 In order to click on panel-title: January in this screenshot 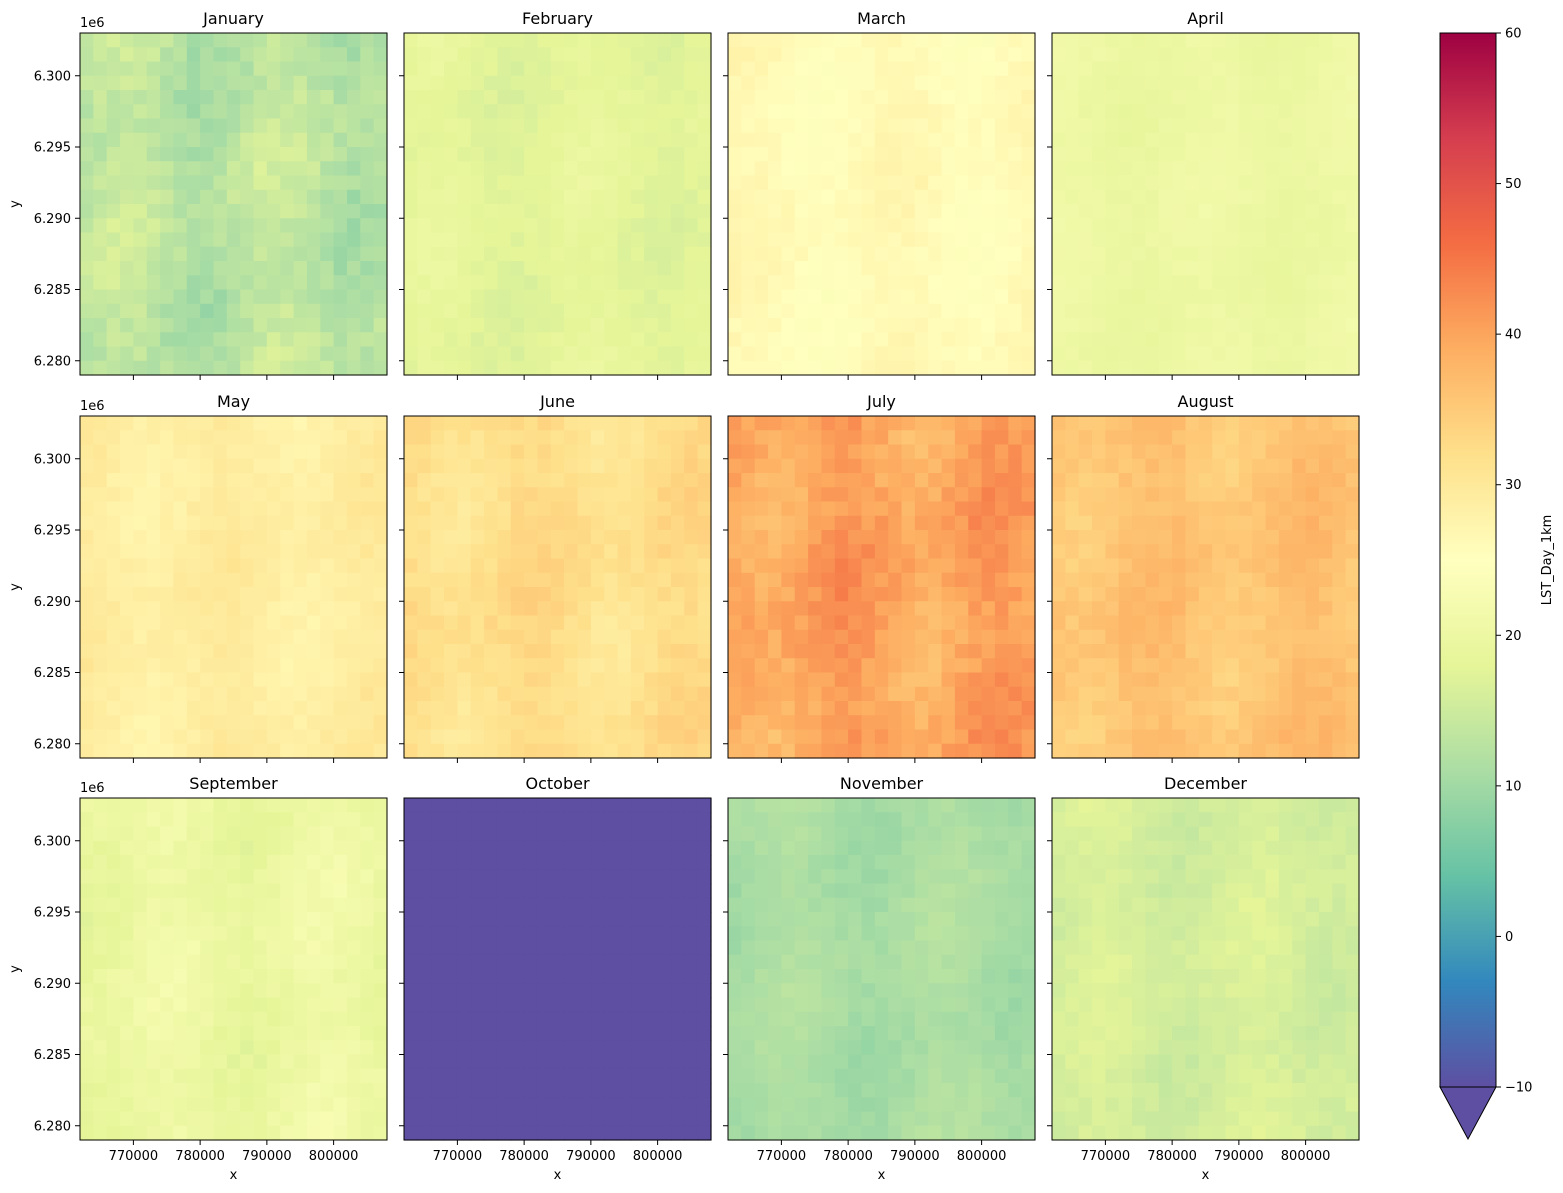, I will do `click(233, 18)`.